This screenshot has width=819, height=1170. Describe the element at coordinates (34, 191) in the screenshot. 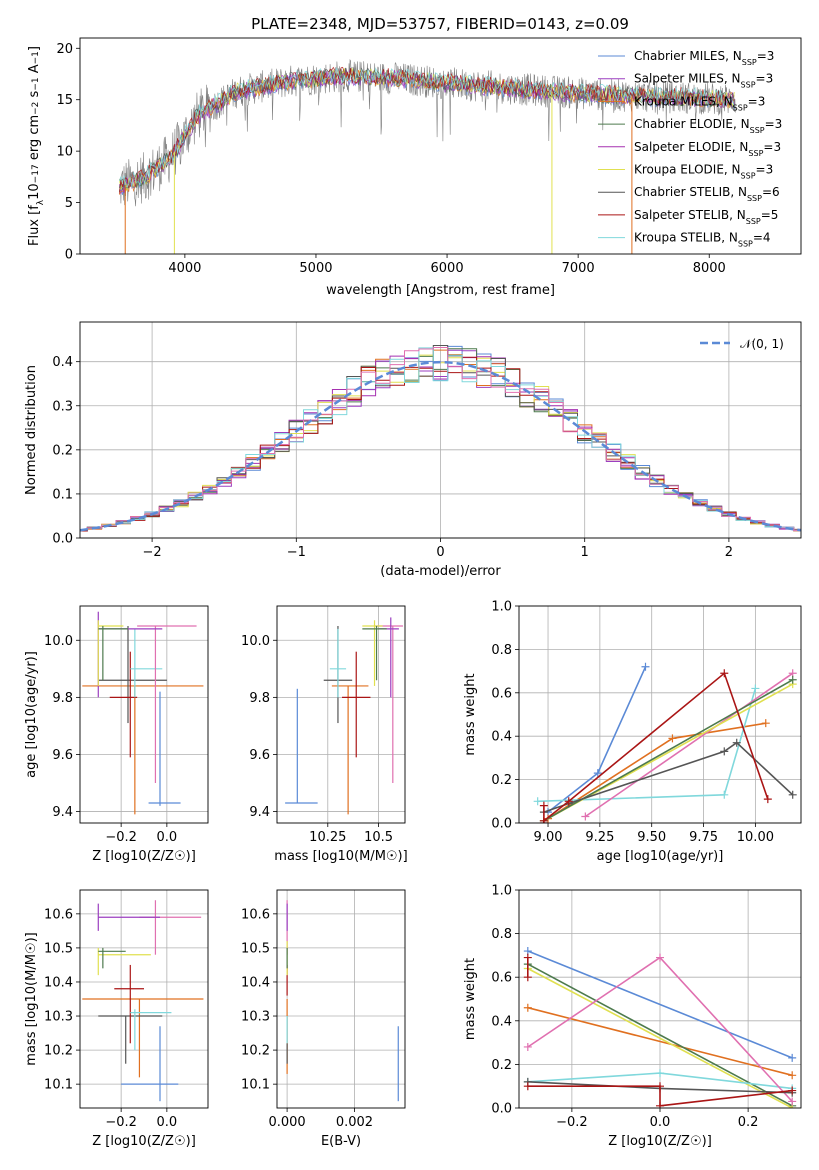

I see `y-label-part: 10` at that location.